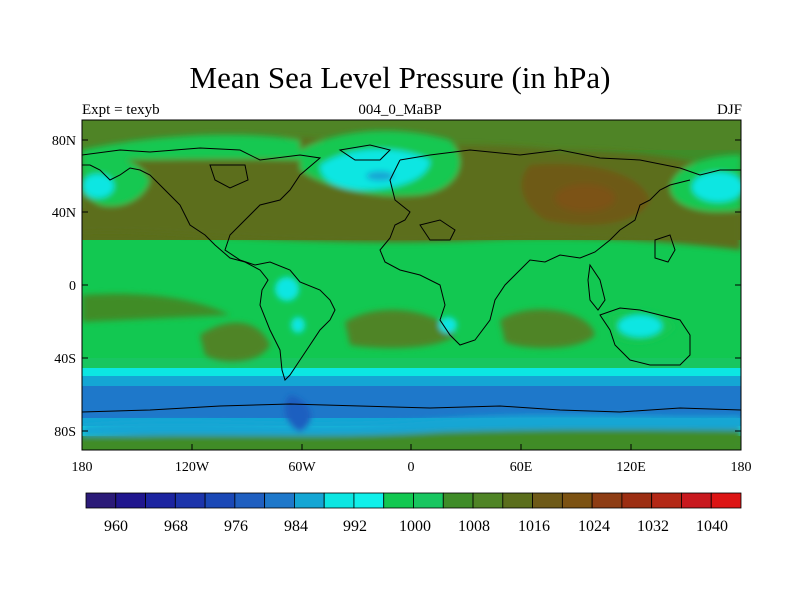 The width and height of the screenshot is (800, 600). Describe the element at coordinates (176, 526) in the screenshot. I see `colorbar-label: 968` at that location.